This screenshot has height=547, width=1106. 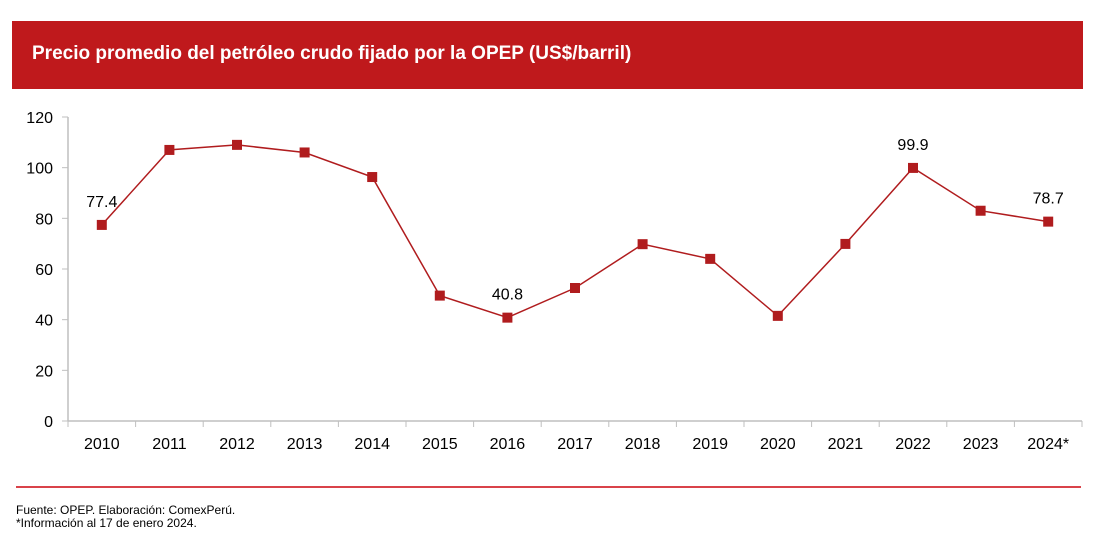 I want to click on x-tick-label: 2022, so click(x=913, y=444).